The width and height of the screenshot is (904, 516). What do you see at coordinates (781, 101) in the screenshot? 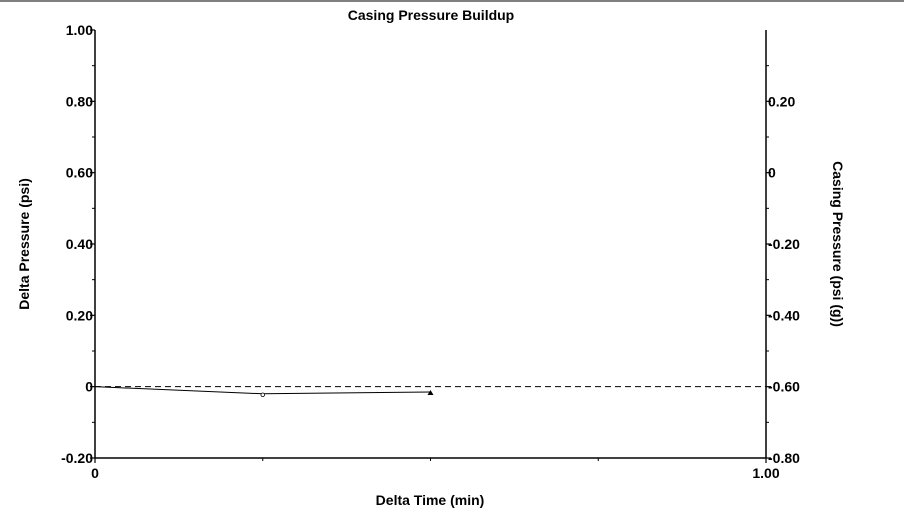
I see `y2-tick-label: 0.20` at bounding box center [781, 101].